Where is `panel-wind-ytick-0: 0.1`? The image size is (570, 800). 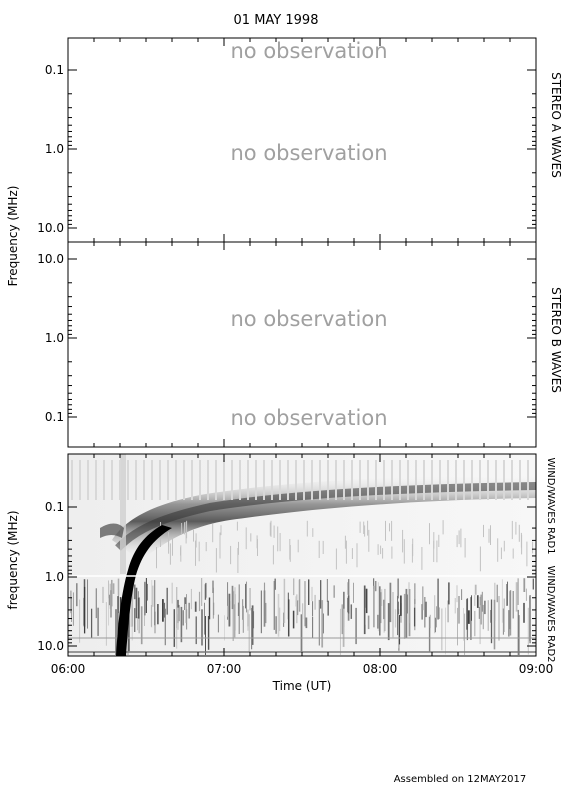 panel-wind-ytick-0: 0.1 is located at coordinates (54, 507).